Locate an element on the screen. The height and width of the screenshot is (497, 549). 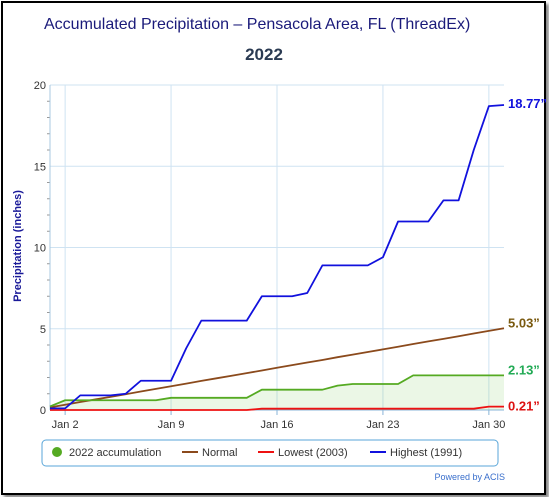
legend-item: Lowest (2003) is located at coordinates (313, 453).